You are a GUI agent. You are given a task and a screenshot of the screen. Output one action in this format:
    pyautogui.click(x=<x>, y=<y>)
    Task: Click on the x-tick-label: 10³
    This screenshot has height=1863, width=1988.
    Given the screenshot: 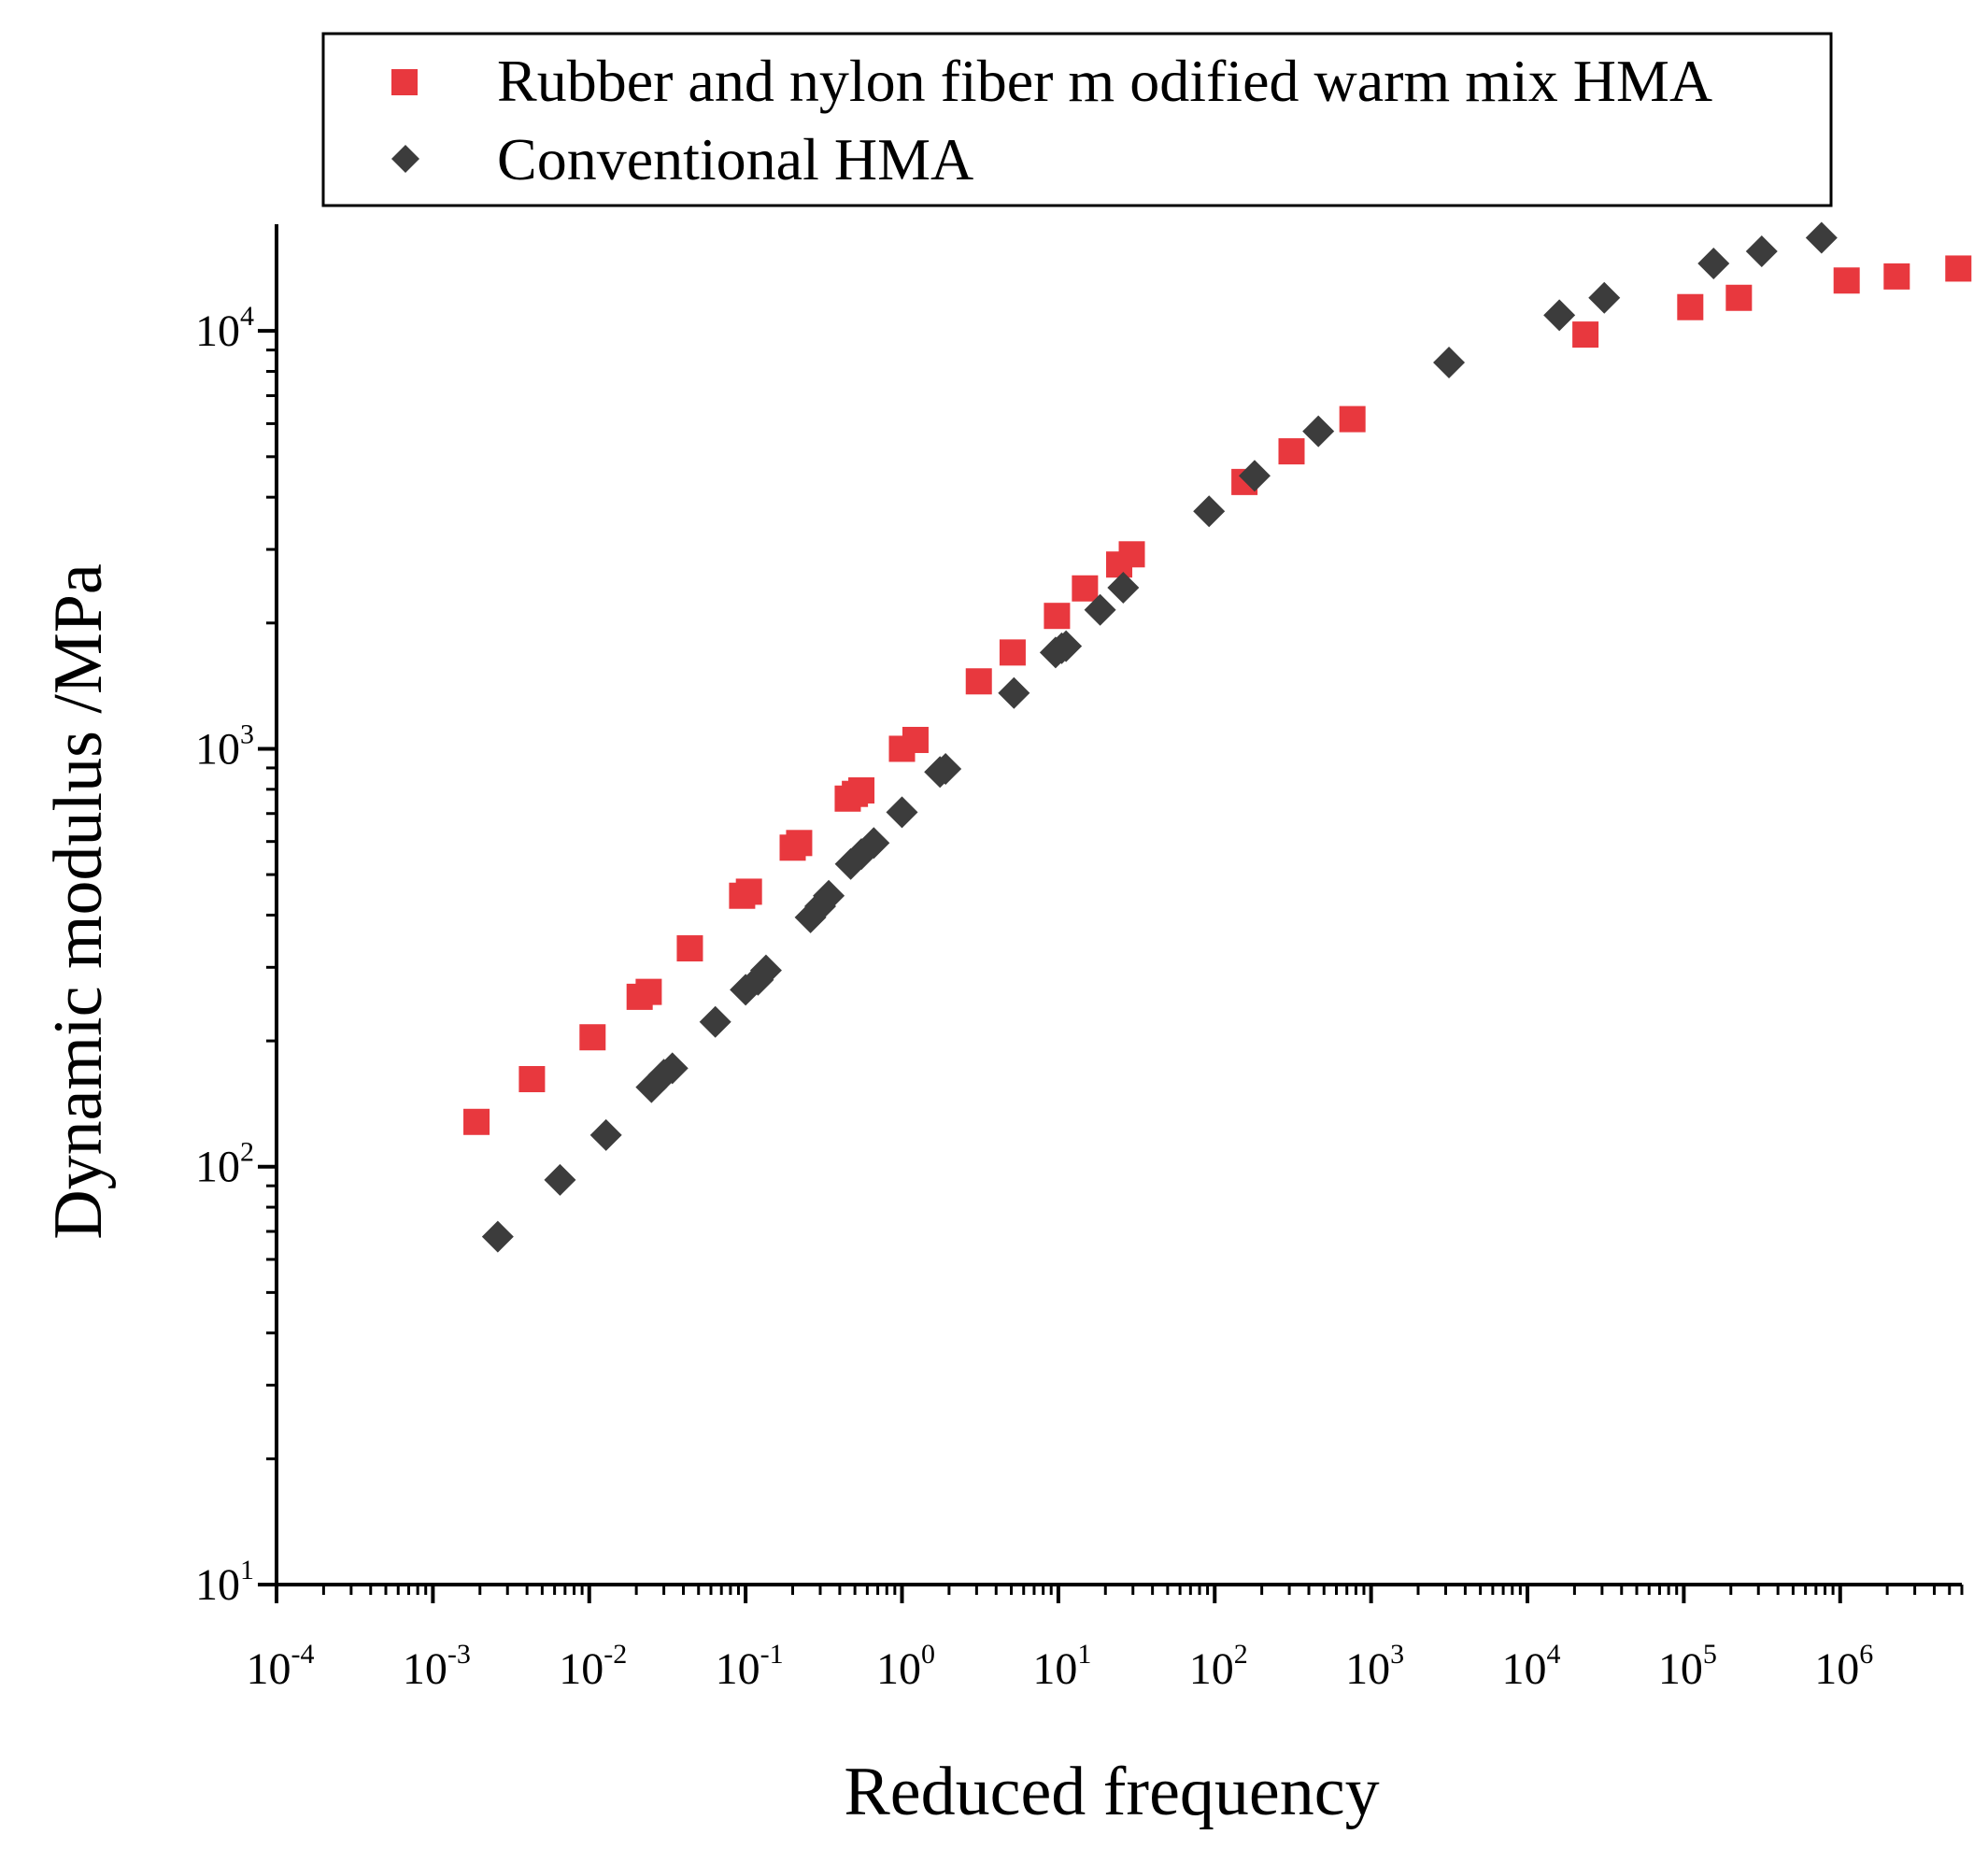 What is the action you would take?
    pyautogui.click(x=1374, y=1666)
    